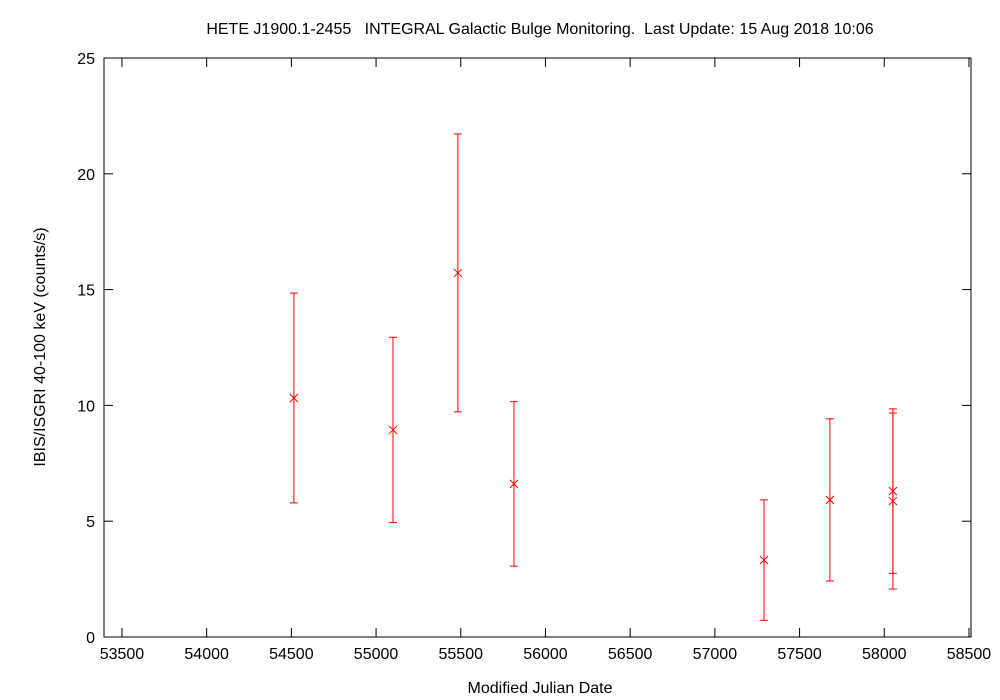 Image resolution: width=1000 pixels, height=700 pixels. What do you see at coordinates (86, 291) in the screenshot?
I see `y-tick-label: 15` at bounding box center [86, 291].